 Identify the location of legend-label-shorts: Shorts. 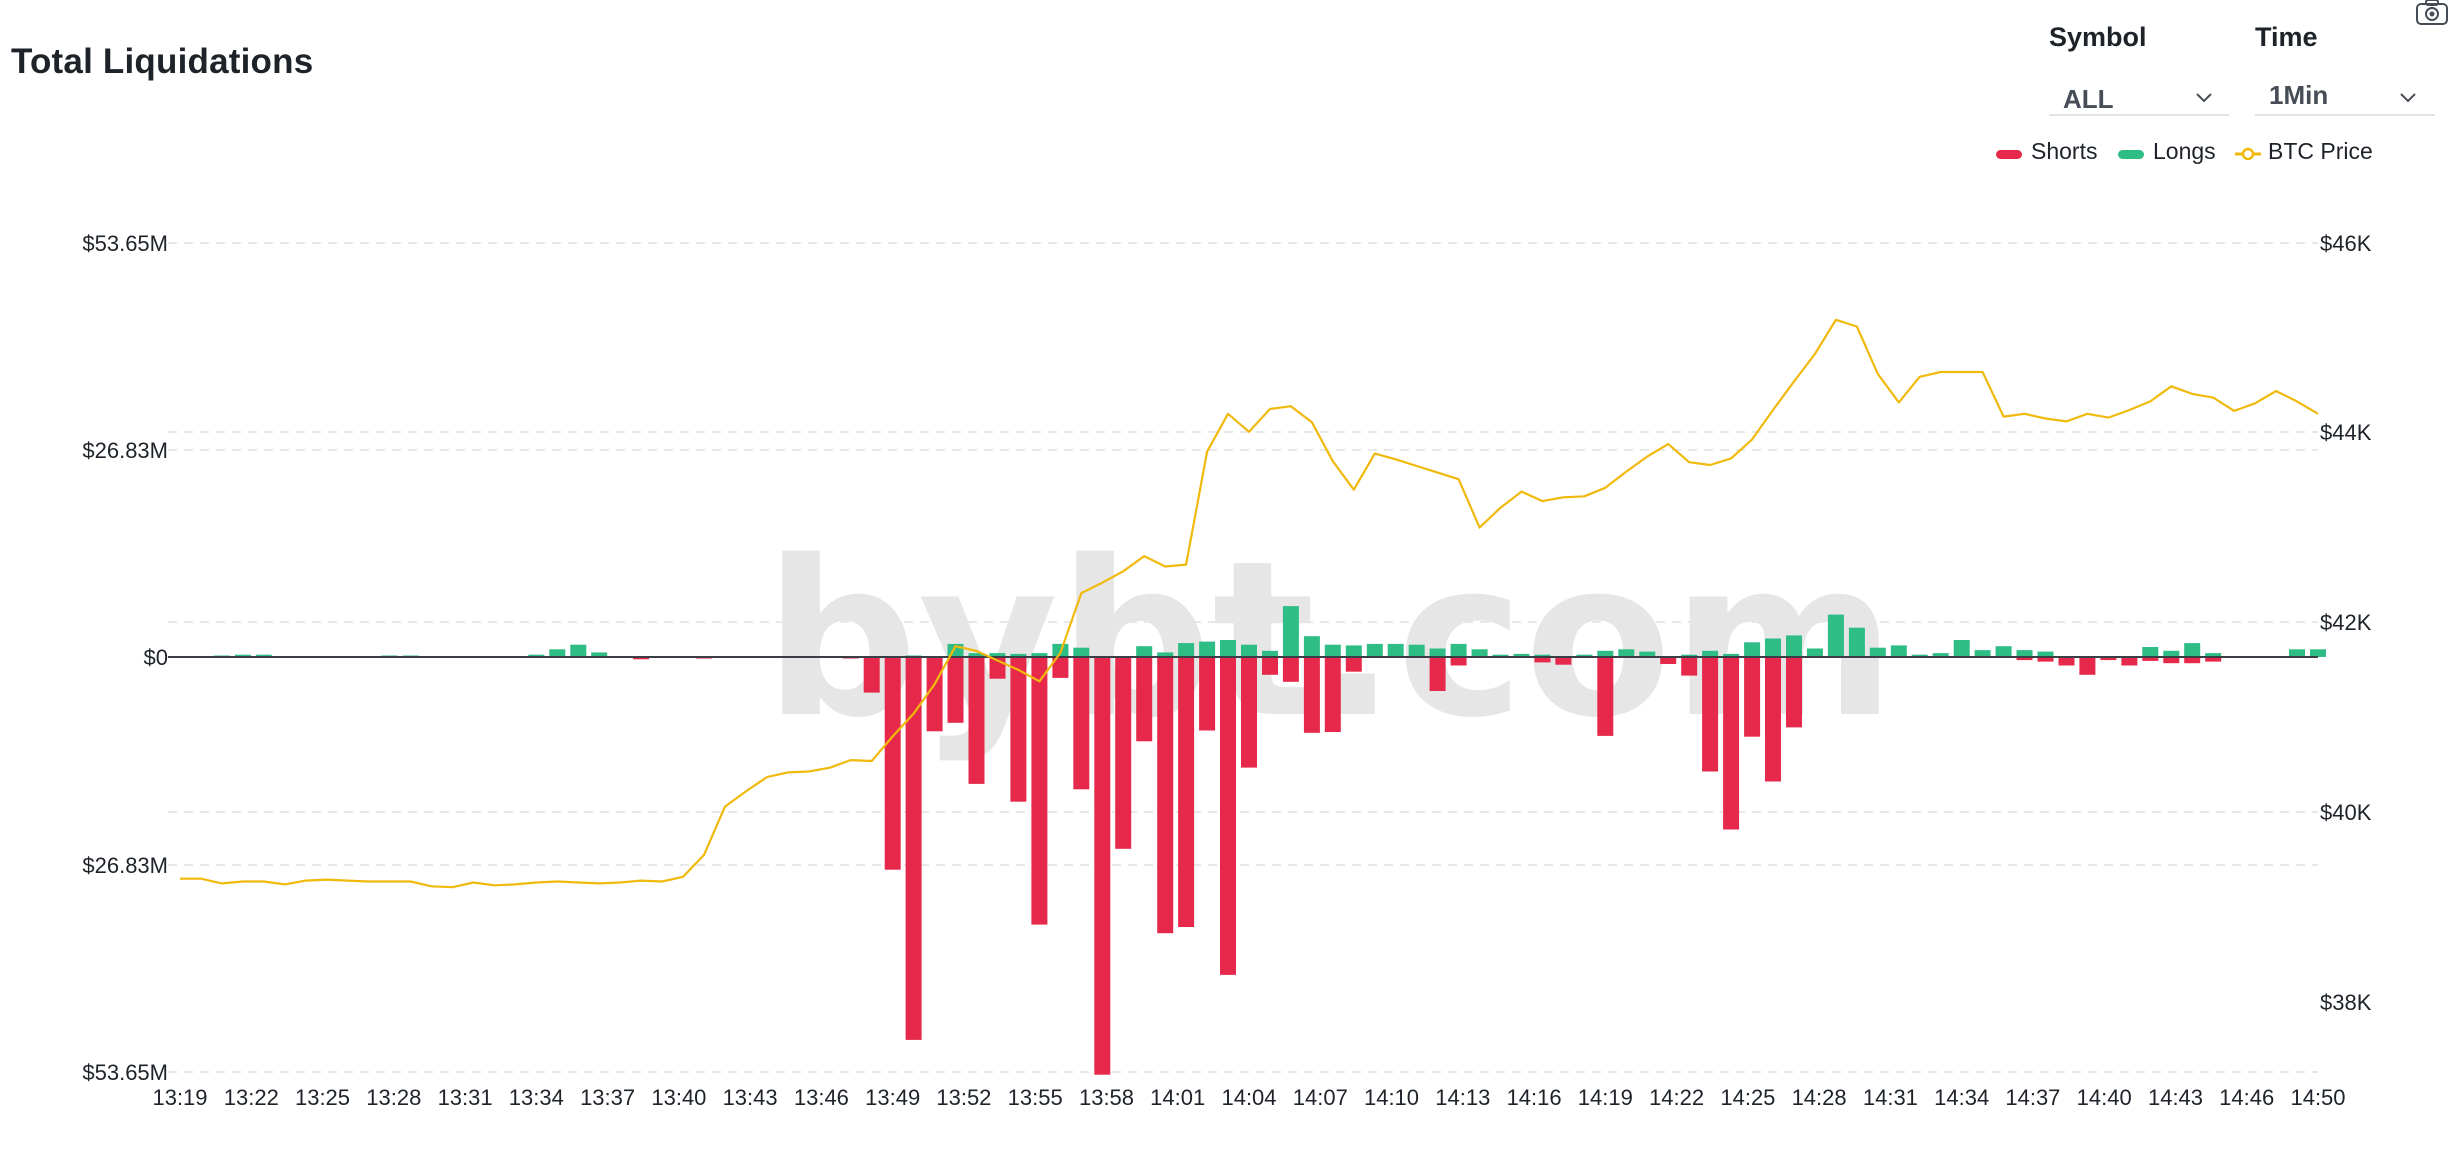
(2064, 151).